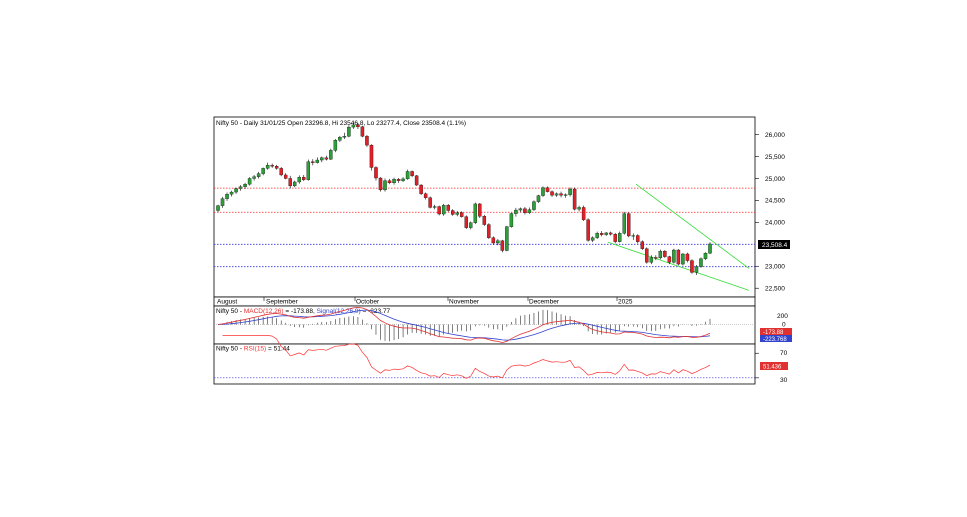 This screenshot has width=967, height=517. I want to click on rsi-line, so click(466, 357).